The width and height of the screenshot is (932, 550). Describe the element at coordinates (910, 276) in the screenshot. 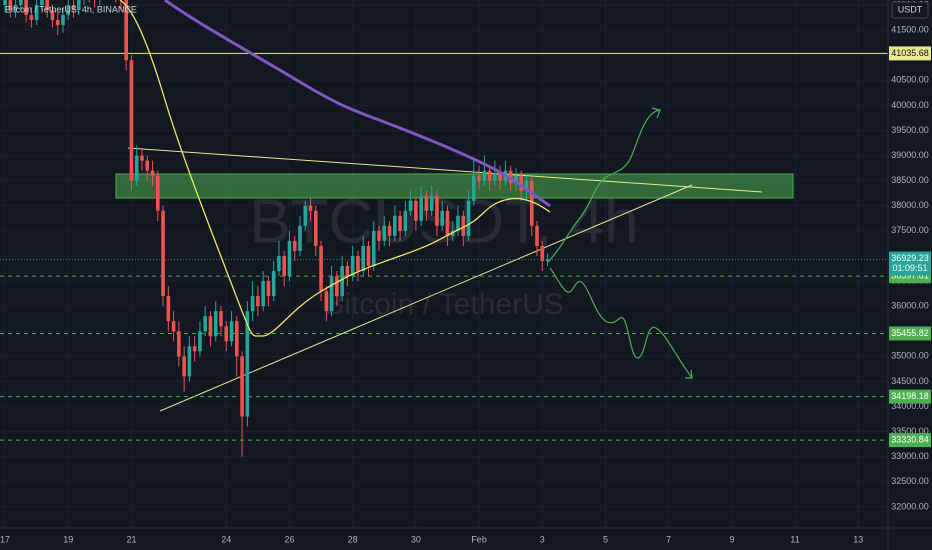

I see `price-level-label: 36597.81` at that location.